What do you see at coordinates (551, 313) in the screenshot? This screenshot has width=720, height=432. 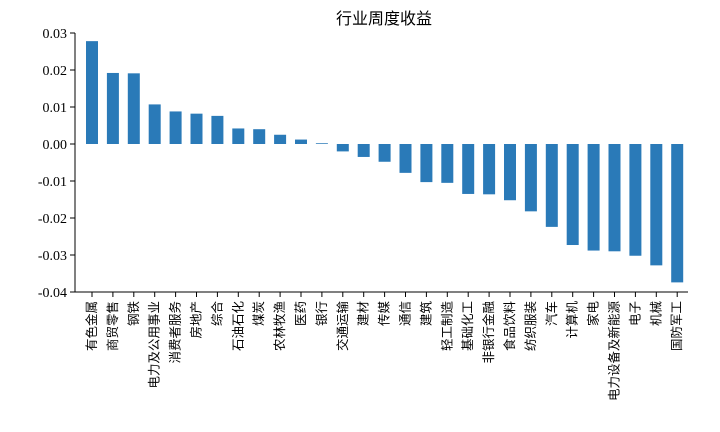 I see `x-tick-label: 汽车` at bounding box center [551, 313].